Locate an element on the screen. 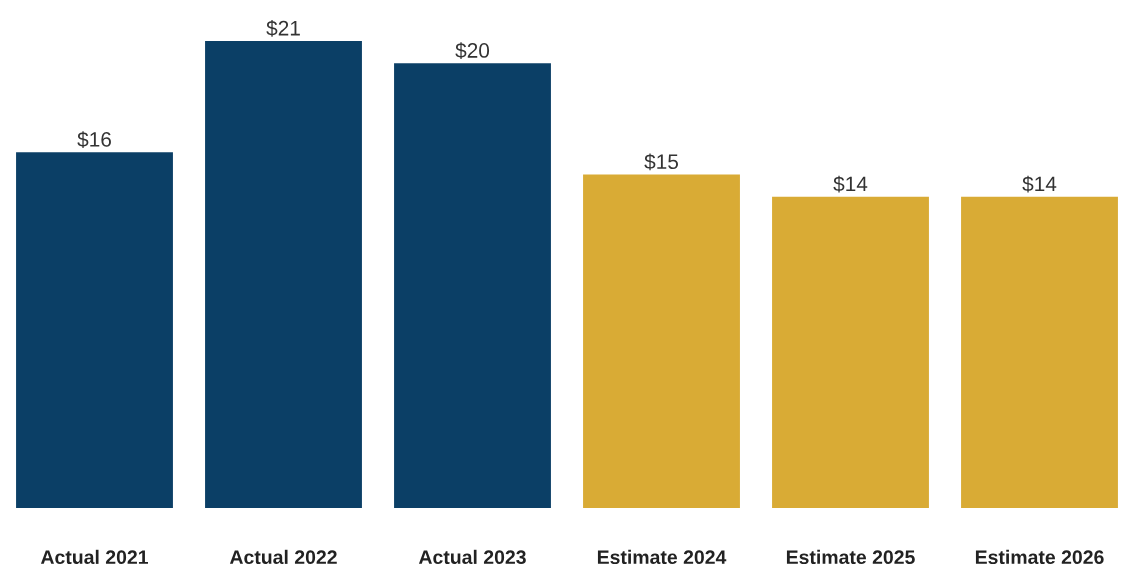  data-label: $15 is located at coordinates (661, 162).